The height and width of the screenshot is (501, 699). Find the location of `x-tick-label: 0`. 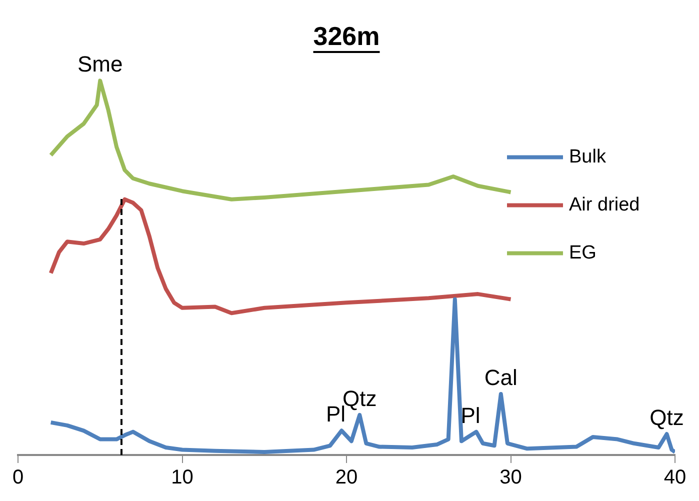

x-tick-label: 0 is located at coordinates (18, 477).